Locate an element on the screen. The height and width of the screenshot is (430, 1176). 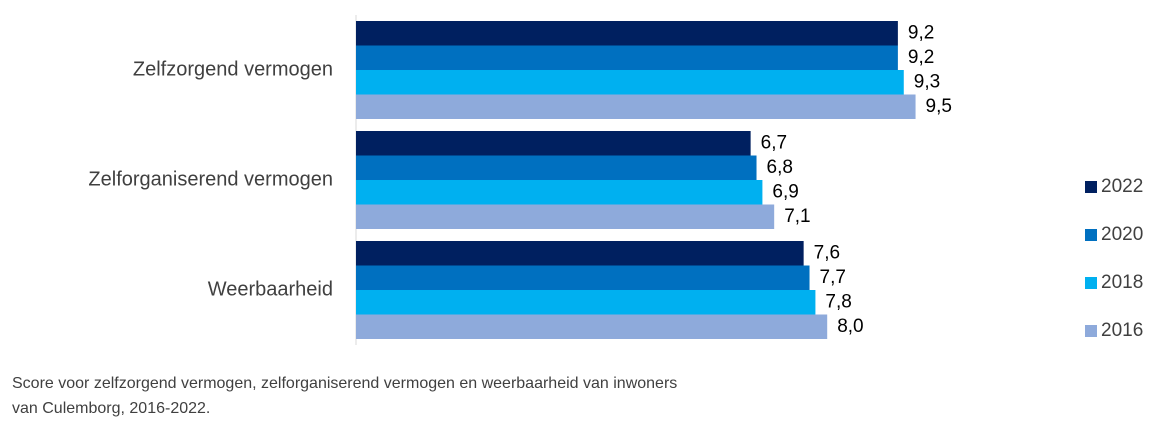
category-label: Weerbaarheid is located at coordinates (270, 289).